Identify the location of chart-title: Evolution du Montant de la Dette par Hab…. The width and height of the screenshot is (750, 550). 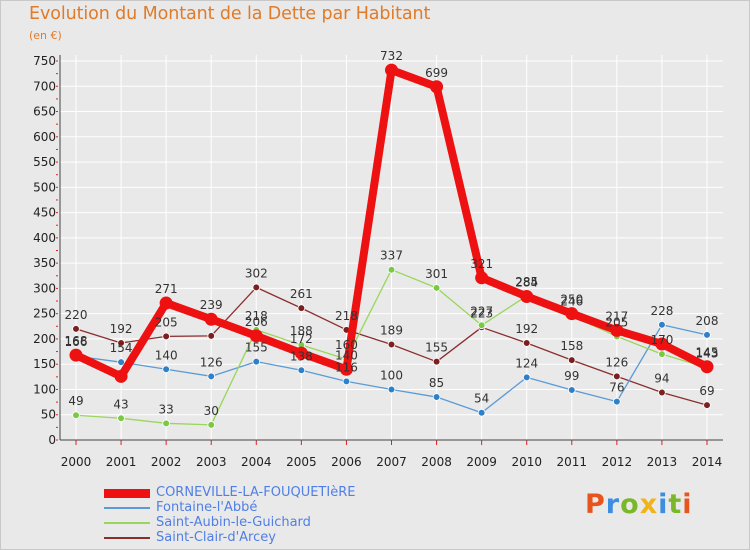
(230, 14).